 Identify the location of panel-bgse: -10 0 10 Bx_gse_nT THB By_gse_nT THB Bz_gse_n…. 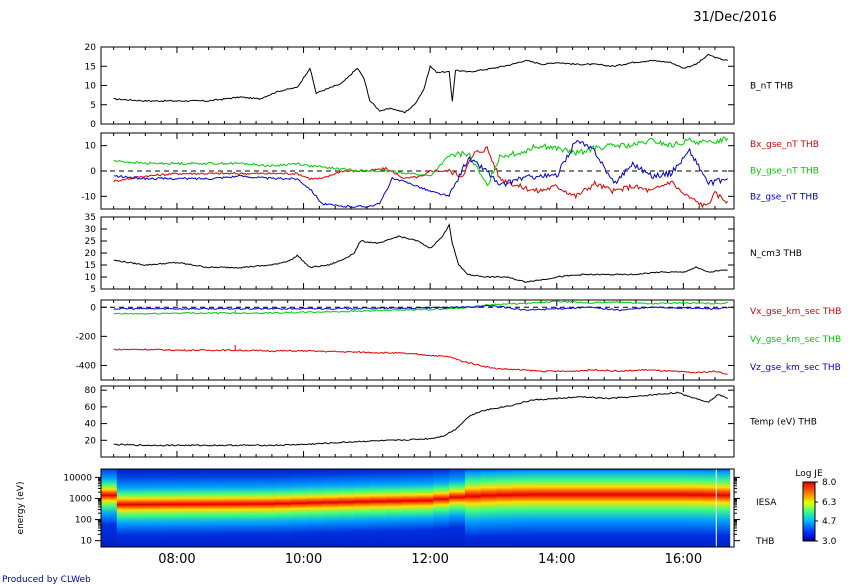
(450, 171).